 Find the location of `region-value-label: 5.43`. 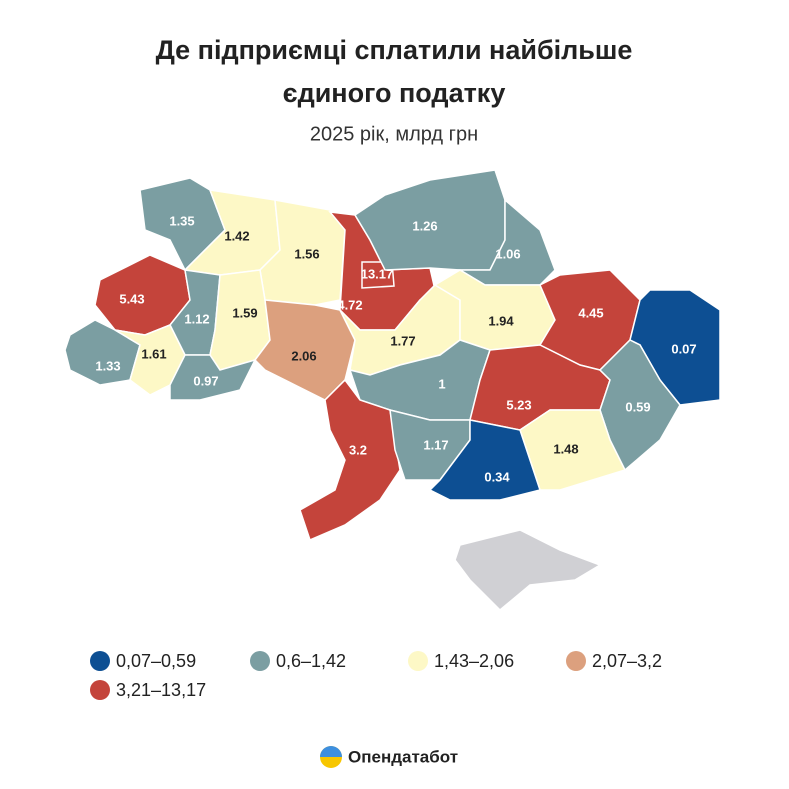

region-value-label: 5.43 is located at coordinates (131, 298).